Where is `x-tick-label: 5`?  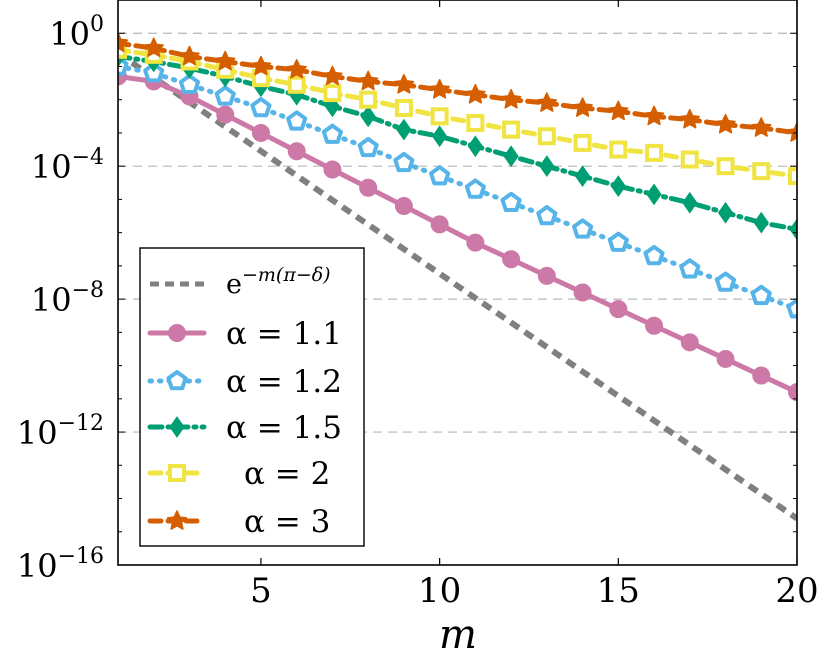
x-tick-label: 5 is located at coordinates (261, 591).